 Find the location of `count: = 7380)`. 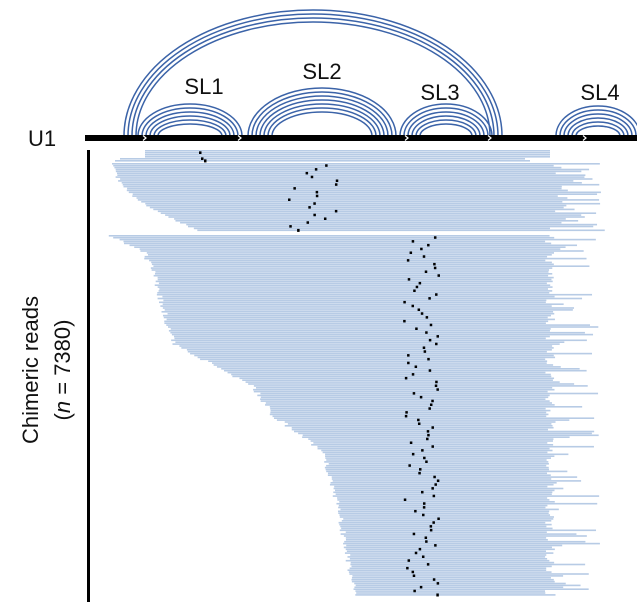

count: = 7380) is located at coordinates (62, 360).